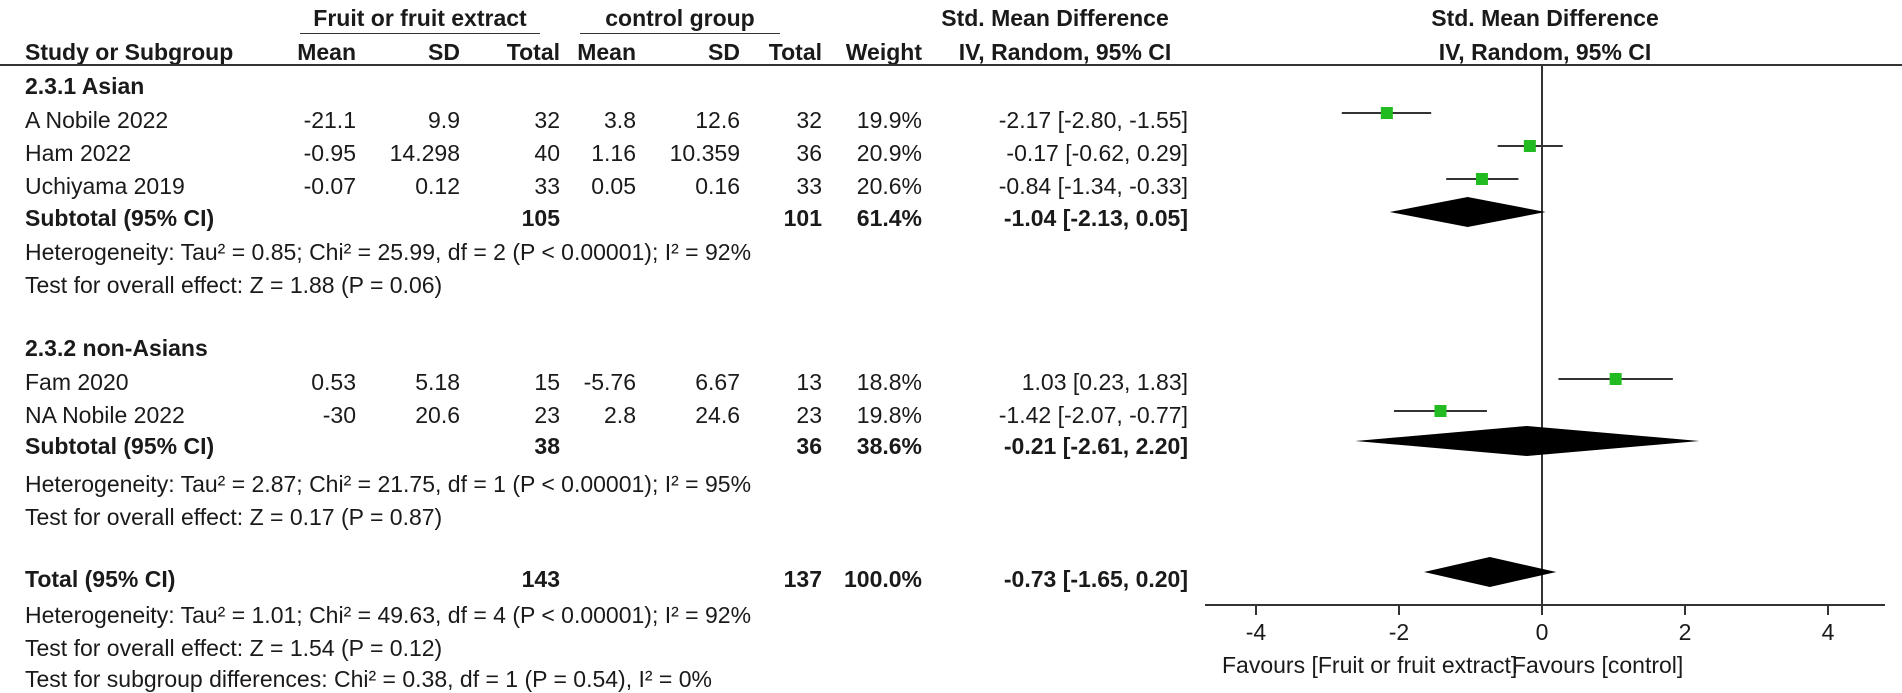 This screenshot has height=693, width=1902. Describe the element at coordinates (129, 52) in the screenshot. I see `col-study: Study or Subgroup` at that location.